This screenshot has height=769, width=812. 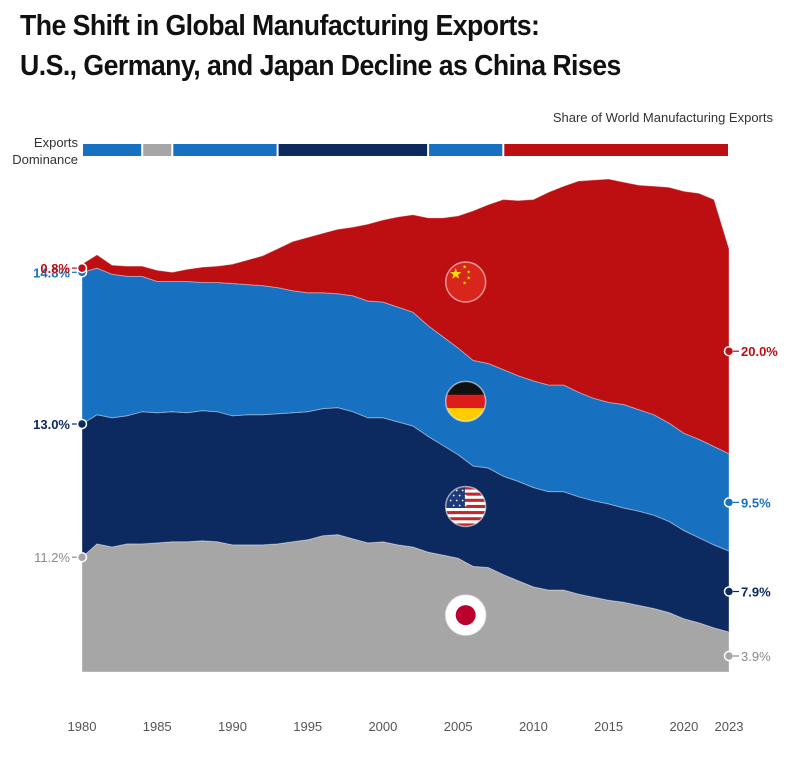 I want to click on end-labels: 3.9% 7.9% 9.5% 20.0%, so click(x=750, y=504).